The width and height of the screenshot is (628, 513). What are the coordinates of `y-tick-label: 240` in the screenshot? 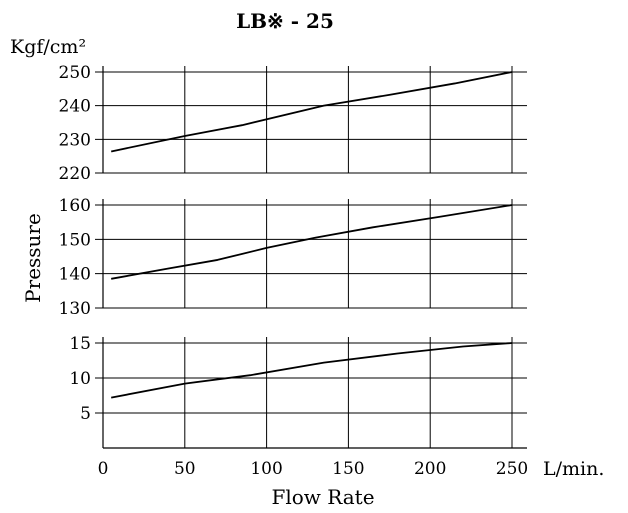 It's located at (75, 107).